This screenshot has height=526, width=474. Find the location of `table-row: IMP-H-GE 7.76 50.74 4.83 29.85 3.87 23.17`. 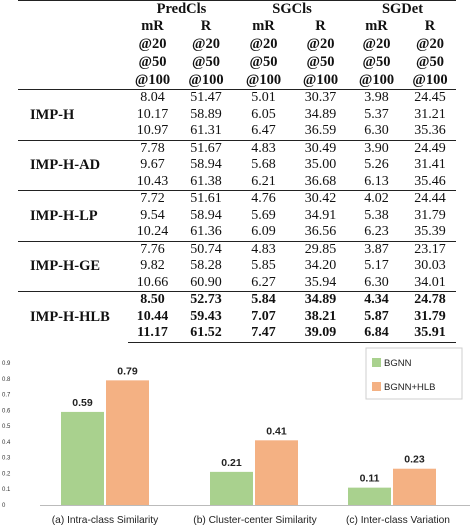

table-row: IMP-H-GE 7.76 50.74 4.83 29.85 3.87 23.17 is located at coordinates (237, 266).